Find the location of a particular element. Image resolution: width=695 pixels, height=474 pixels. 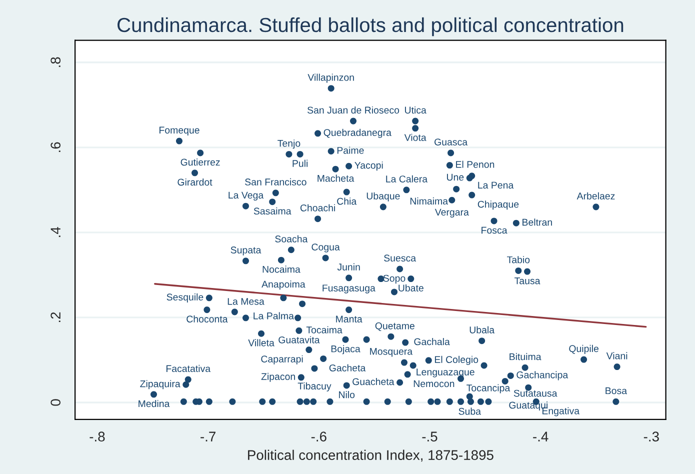

data-label: Vergara is located at coordinates (451, 213).